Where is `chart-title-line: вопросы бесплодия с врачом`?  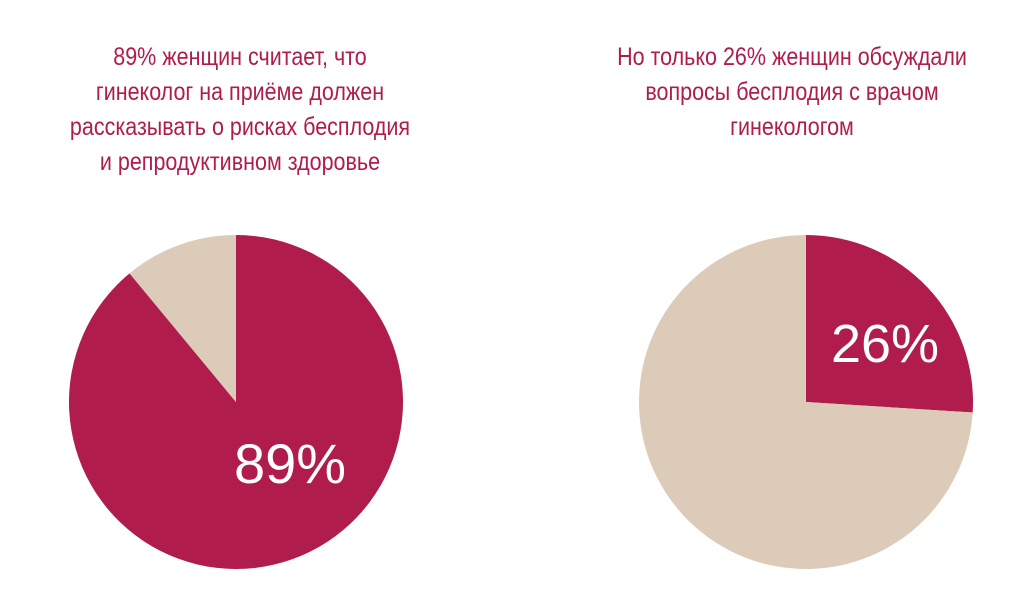
chart-title-line: вопросы бесплодия с врачом is located at coordinates (792, 92).